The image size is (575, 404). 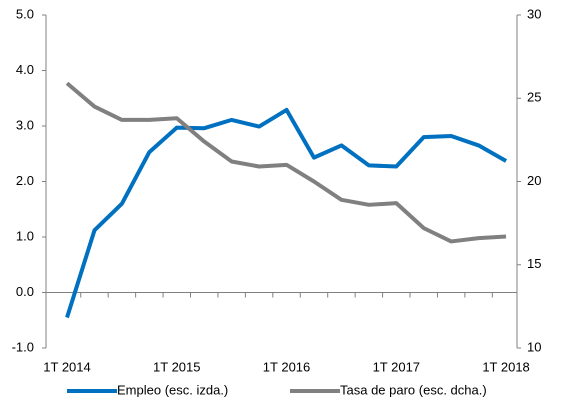 What do you see at coordinates (413, 389) in the screenshot?
I see `legend-label: Tasa de paro (esc. dcha.)` at bounding box center [413, 389].